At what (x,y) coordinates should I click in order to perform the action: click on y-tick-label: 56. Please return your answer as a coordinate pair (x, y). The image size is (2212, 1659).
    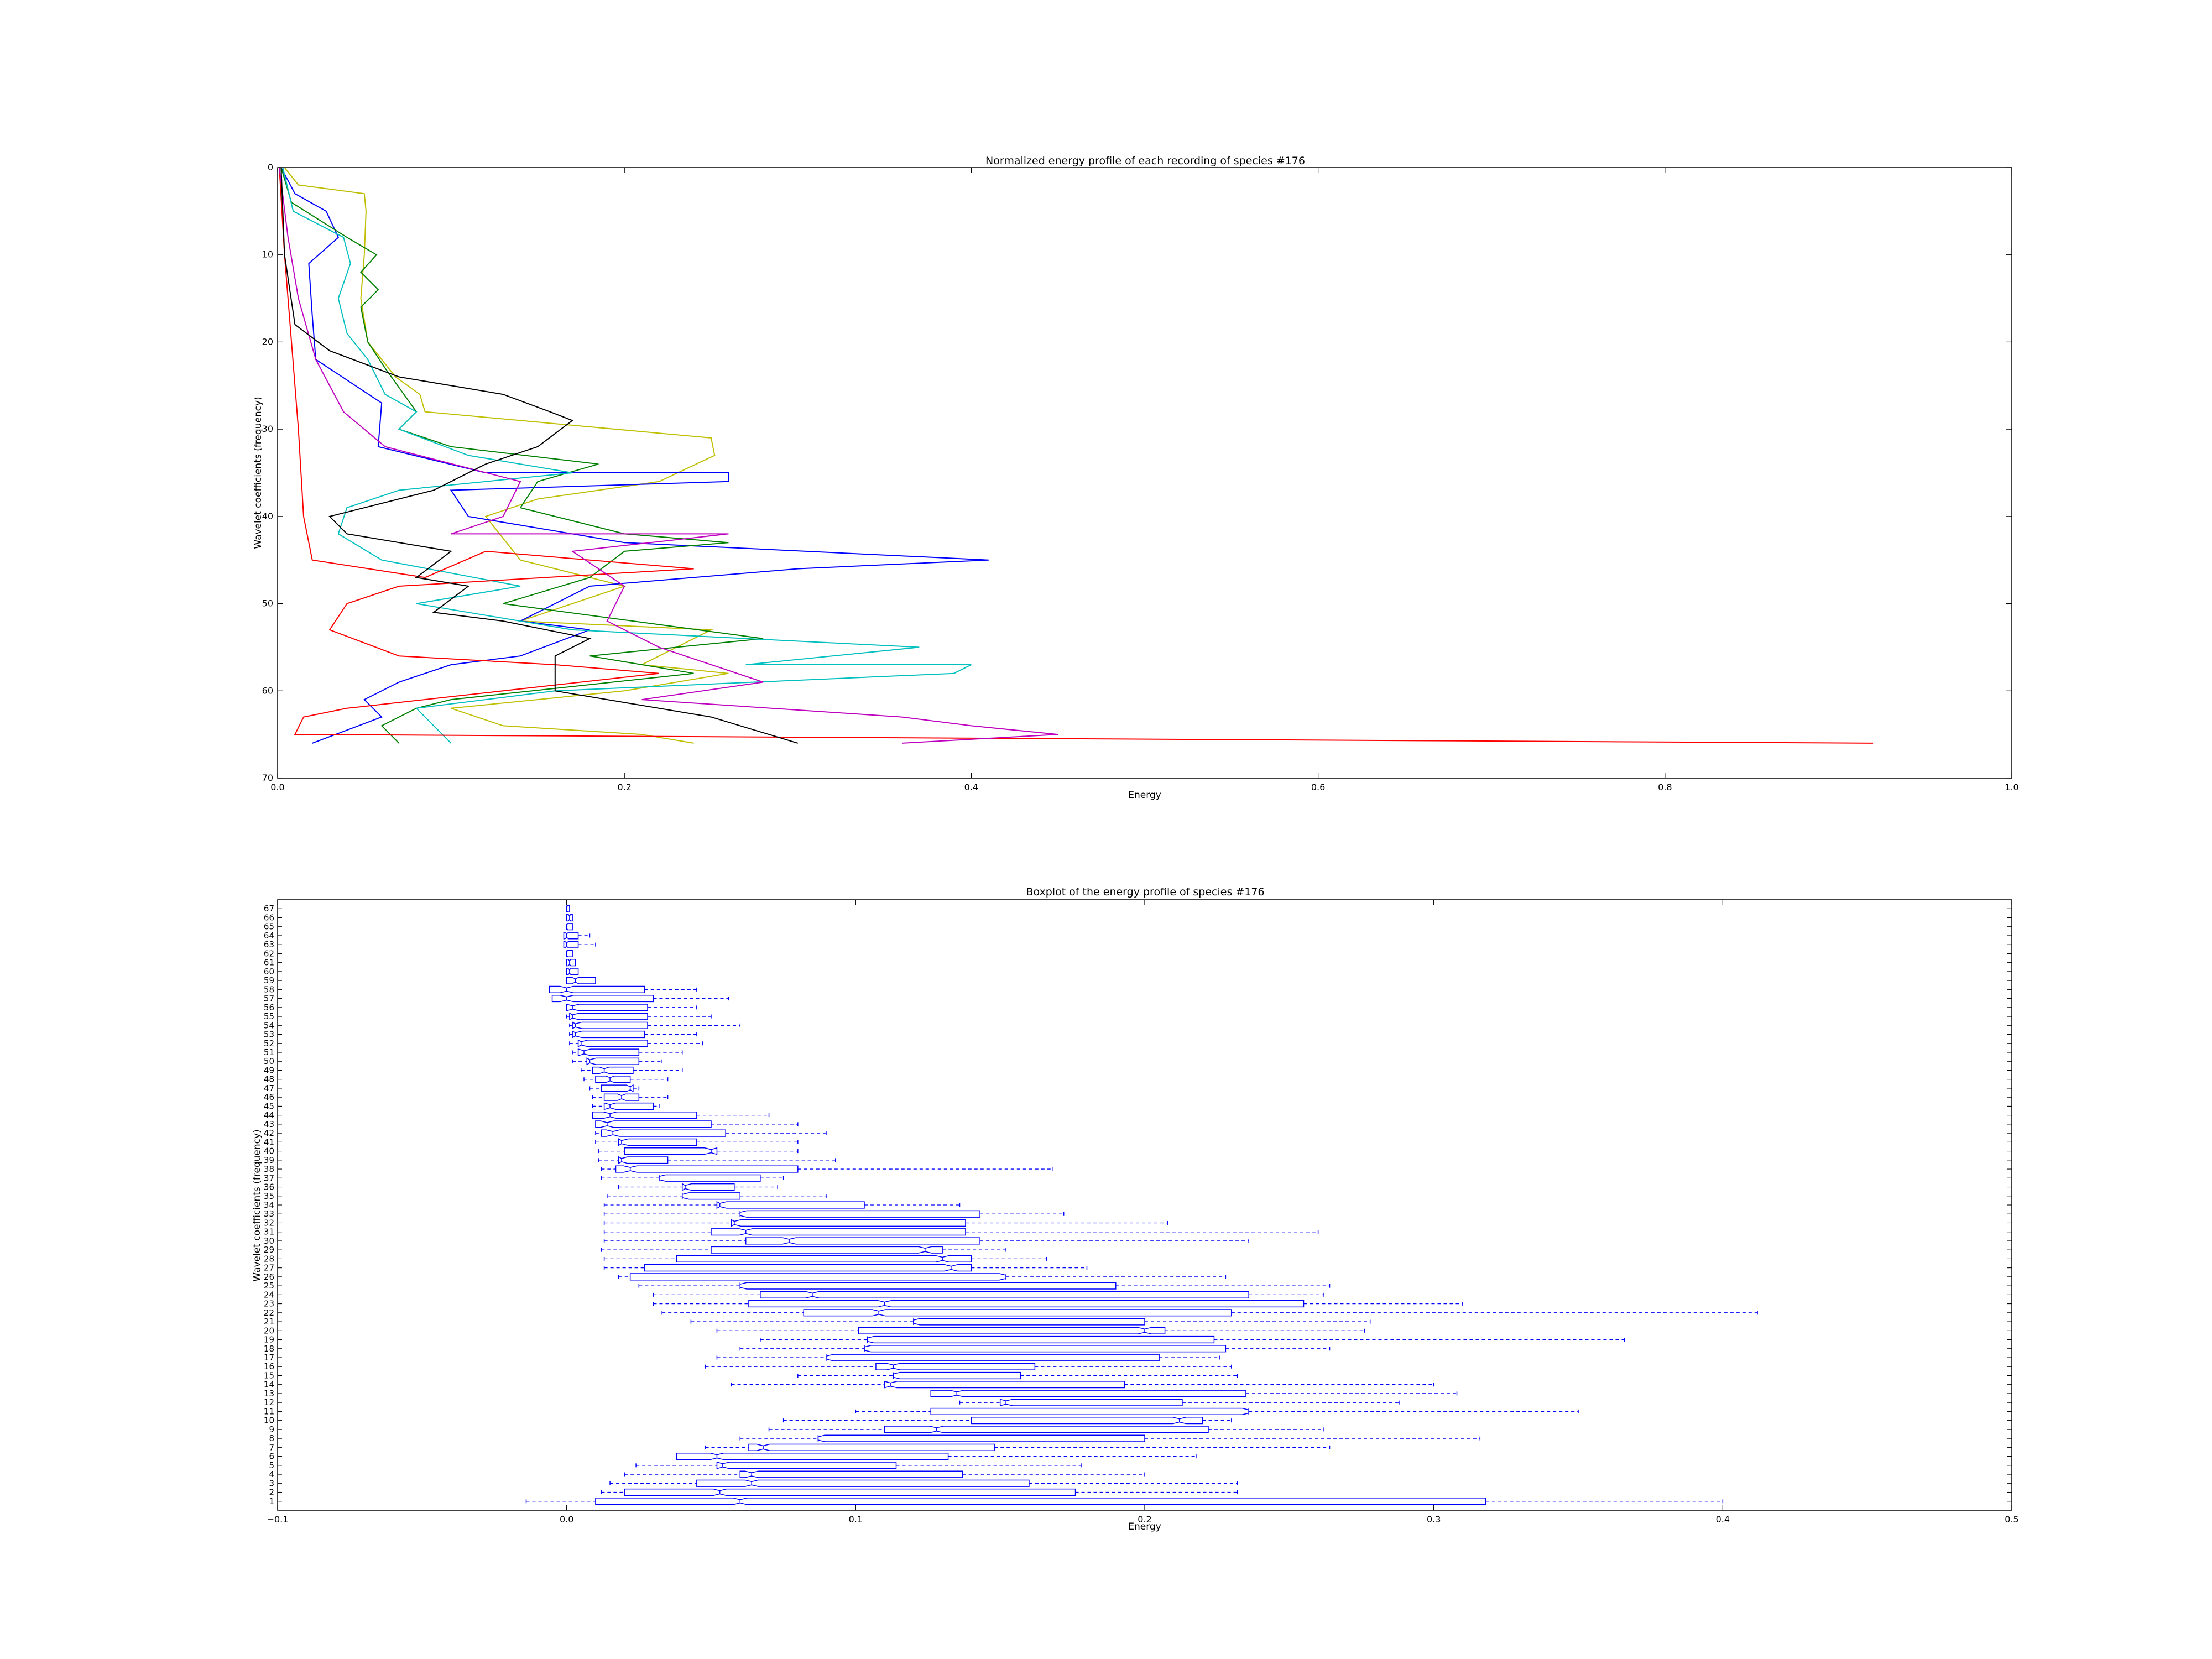
    Looking at the image, I should click on (269, 1008).